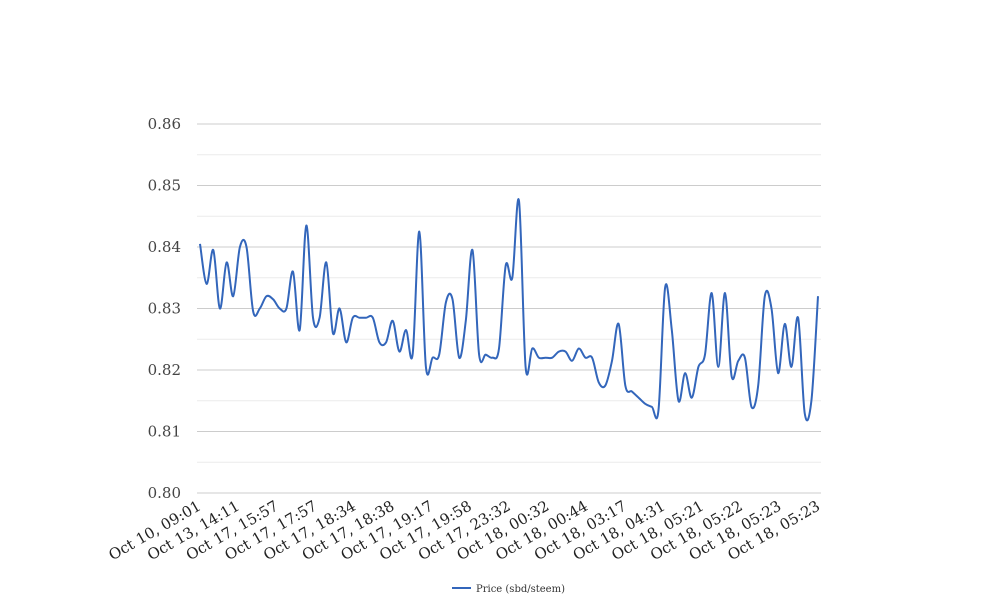 This screenshot has width=1008, height=616. Describe the element at coordinates (164, 432) in the screenshot. I see `y-tick-label: 0.81` at that location.